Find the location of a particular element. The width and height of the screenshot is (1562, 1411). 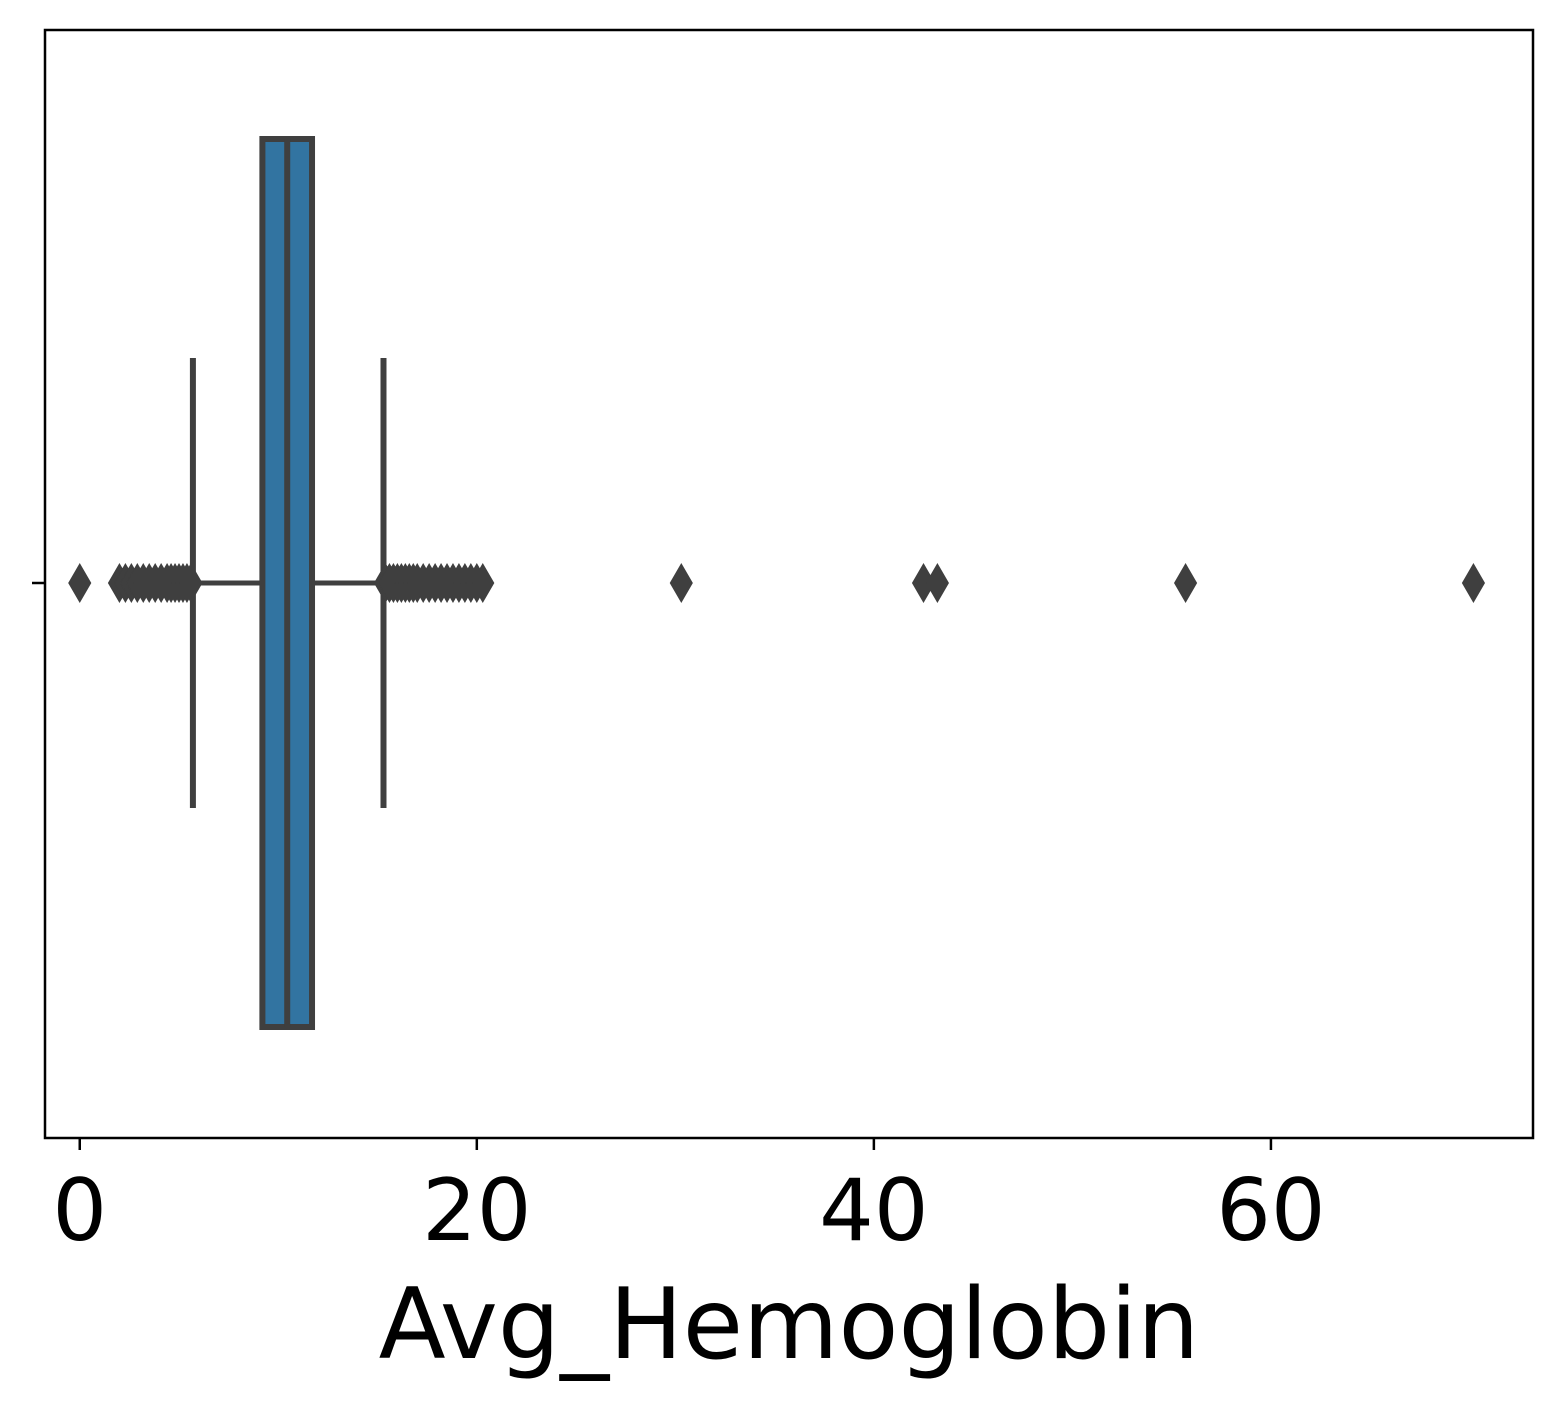

x-tick-label: 40 is located at coordinates (873, 1211).